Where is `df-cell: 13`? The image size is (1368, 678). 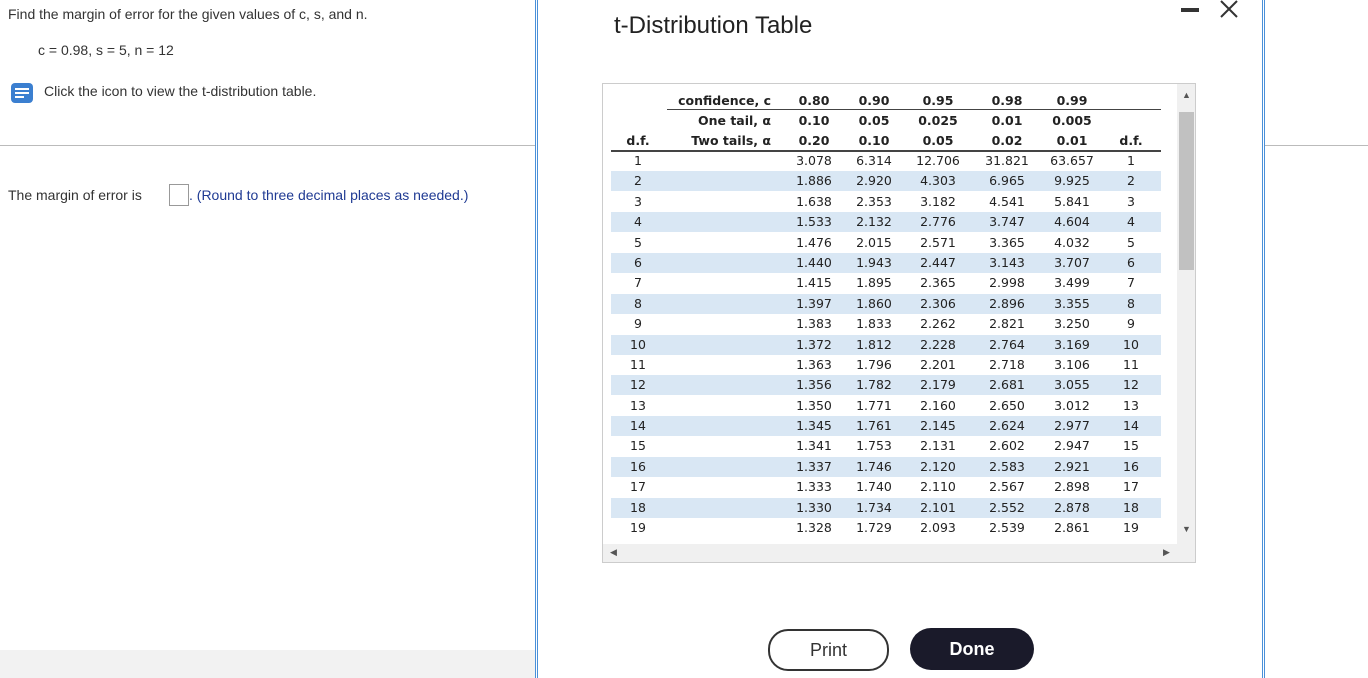
df-cell: 13 is located at coordinates (638, 405).